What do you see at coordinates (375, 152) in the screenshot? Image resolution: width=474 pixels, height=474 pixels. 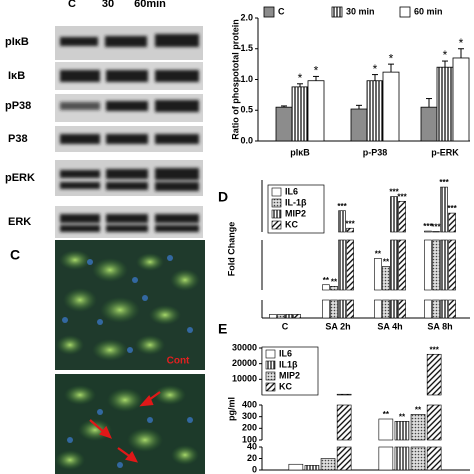 I see `x-tick-label: p-P38` at bounding box center [375, 152].